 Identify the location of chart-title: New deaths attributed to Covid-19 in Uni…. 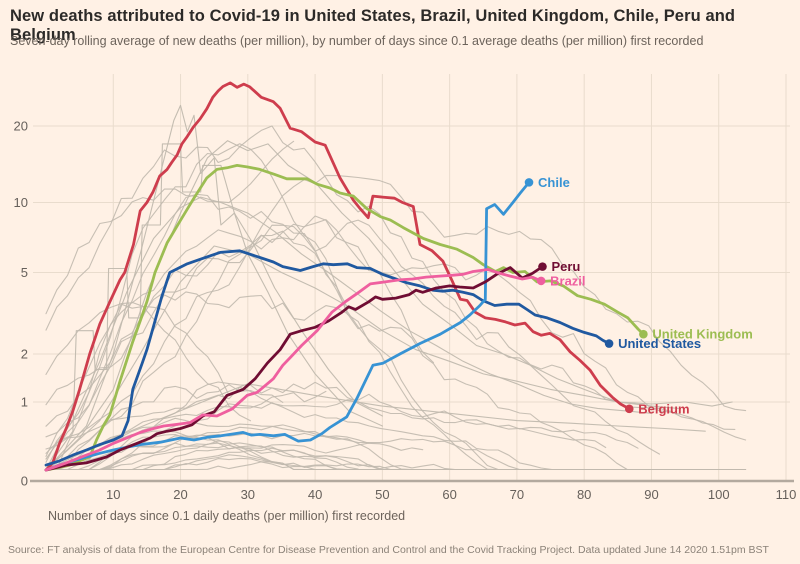
(373, 25).